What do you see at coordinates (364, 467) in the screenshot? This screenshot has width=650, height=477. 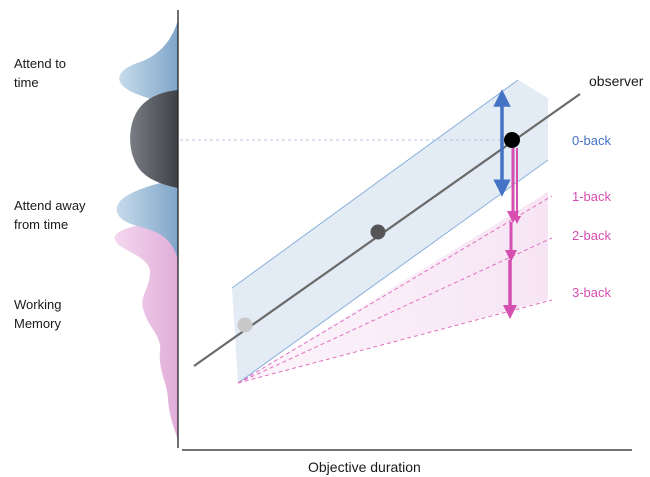 I see `x-axis-label: Objective duration` at bounding box center [364, 467].